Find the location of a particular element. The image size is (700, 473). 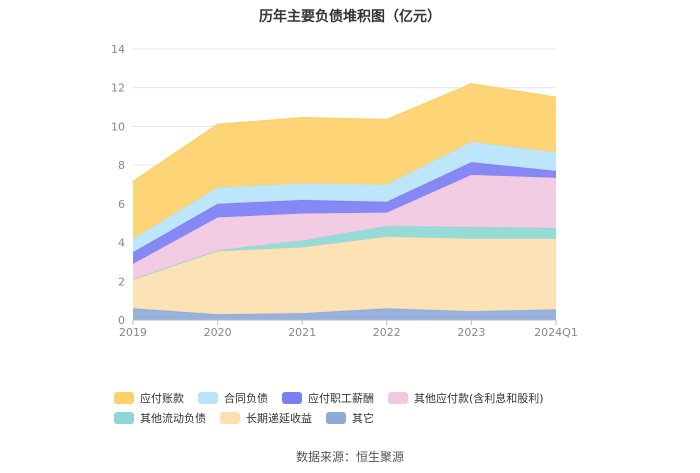

legend-item: 长期递延收益 is located at coordinates (266, 418).